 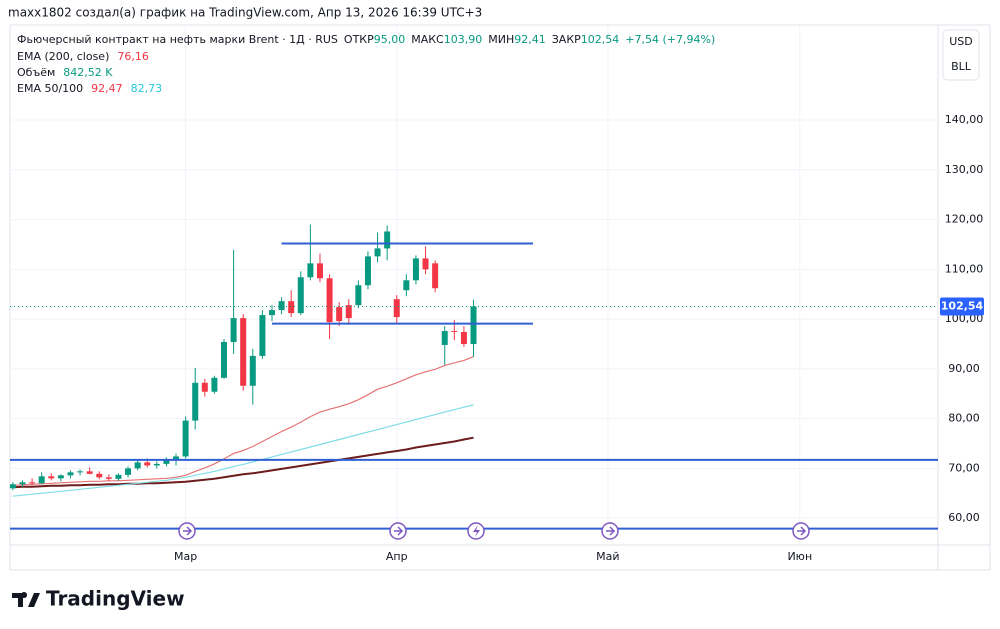 What do you see at coordinates (964, 517) in the screenshot?
I see `y-tick-label: 60,00` at bounding box center [964, 517].